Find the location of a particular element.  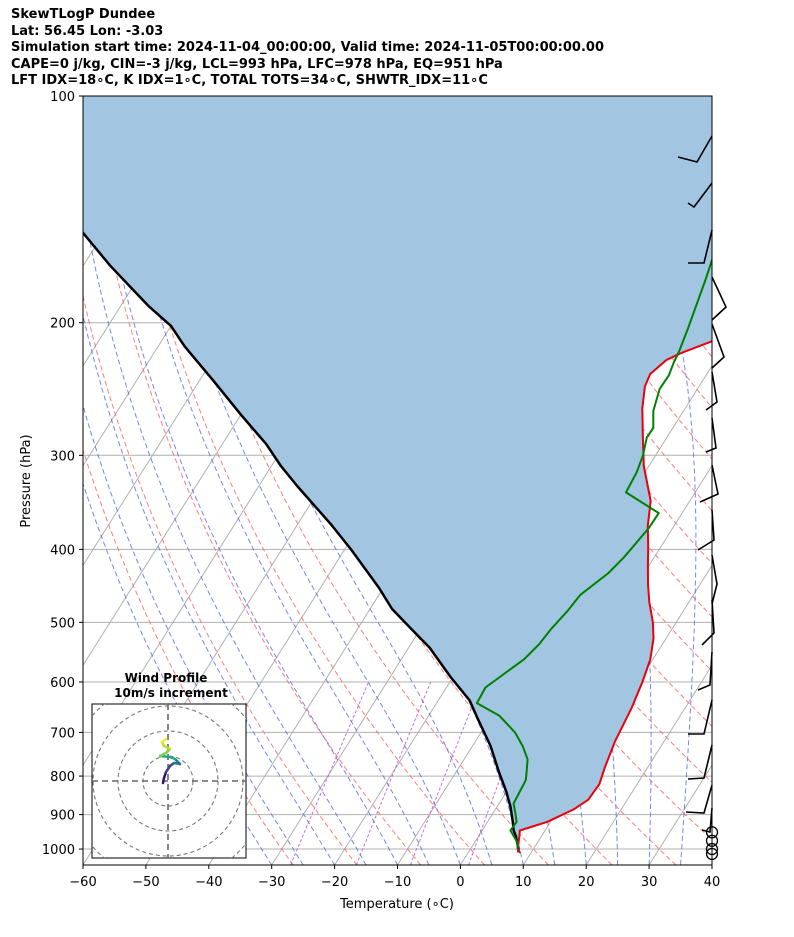

y-tick-label: 200 is located at coordinates (62, 324).